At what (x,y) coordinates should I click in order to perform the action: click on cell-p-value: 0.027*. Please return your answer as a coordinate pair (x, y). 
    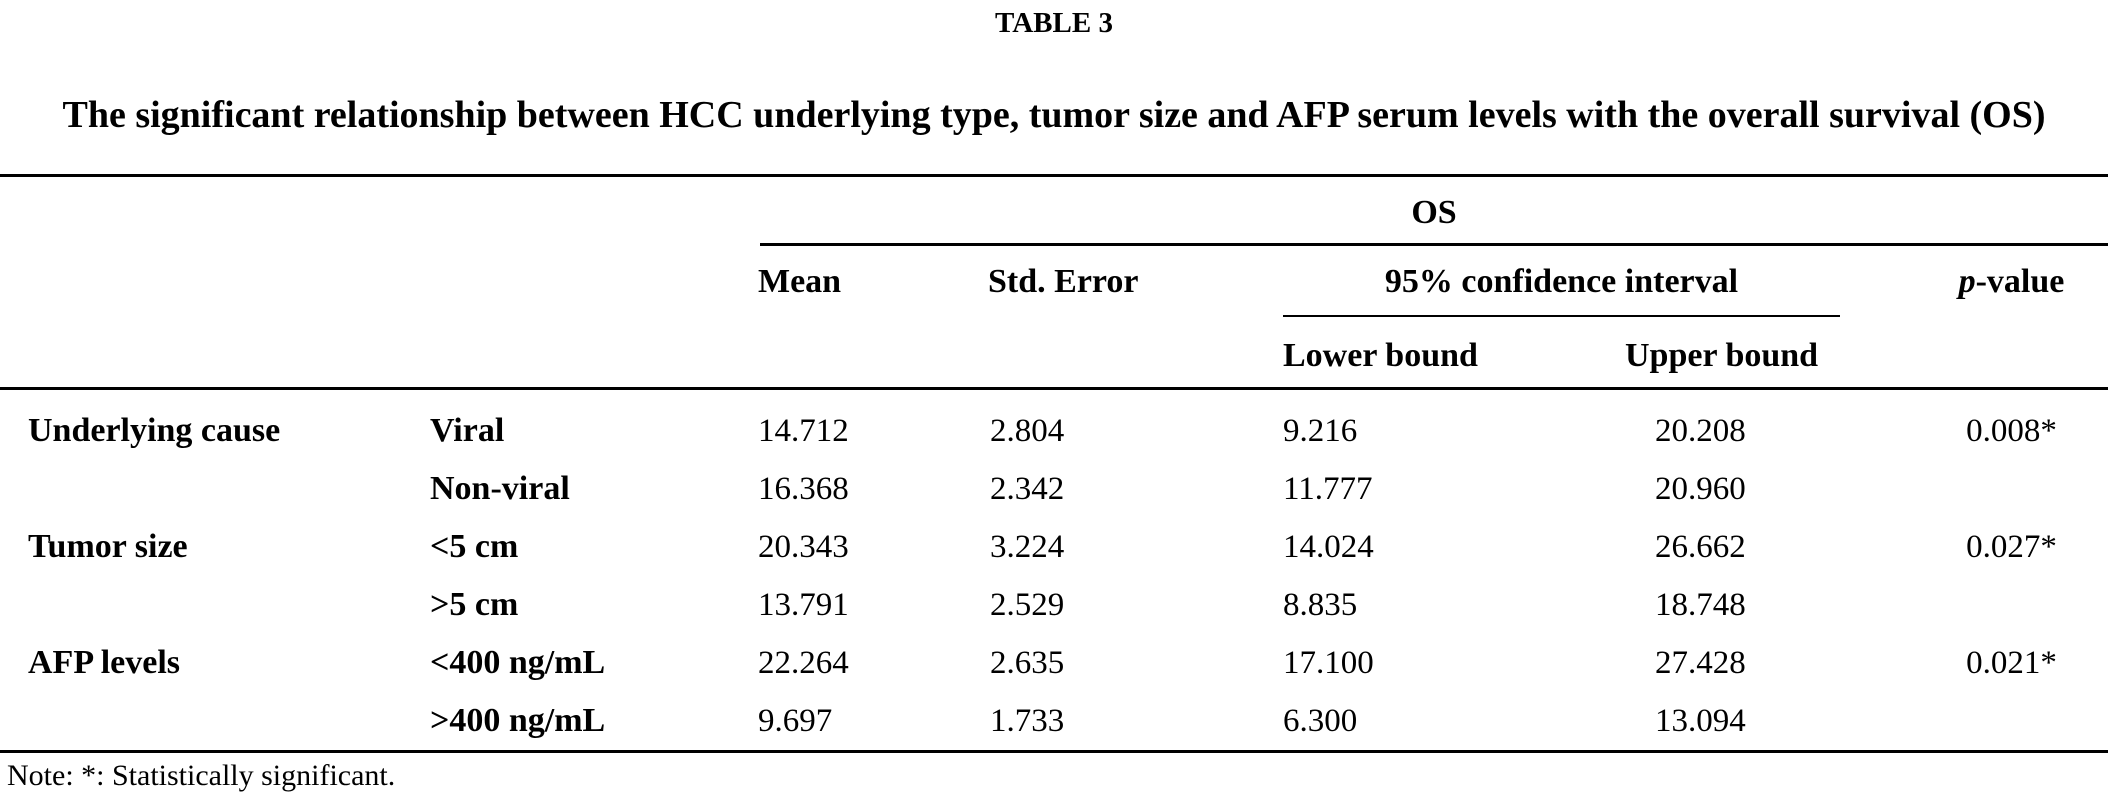
    Looking at the image, I should click on (2011, 547).